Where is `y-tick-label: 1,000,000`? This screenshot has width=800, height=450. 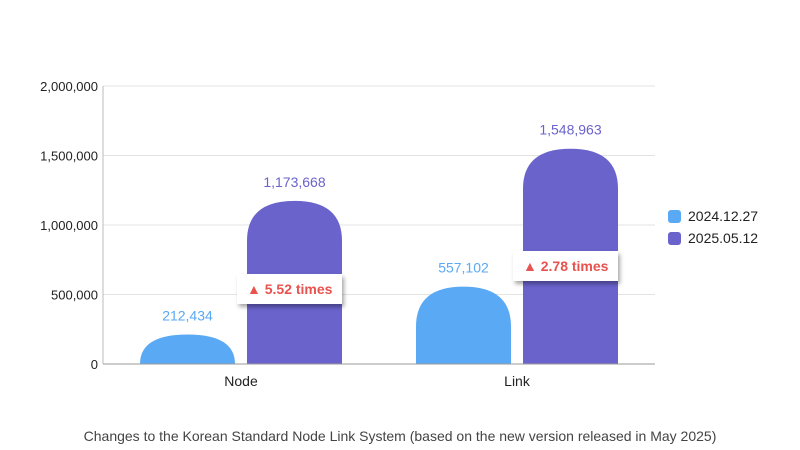 y-tick-label: 1,000,000 is located at coordinates (69, 225).